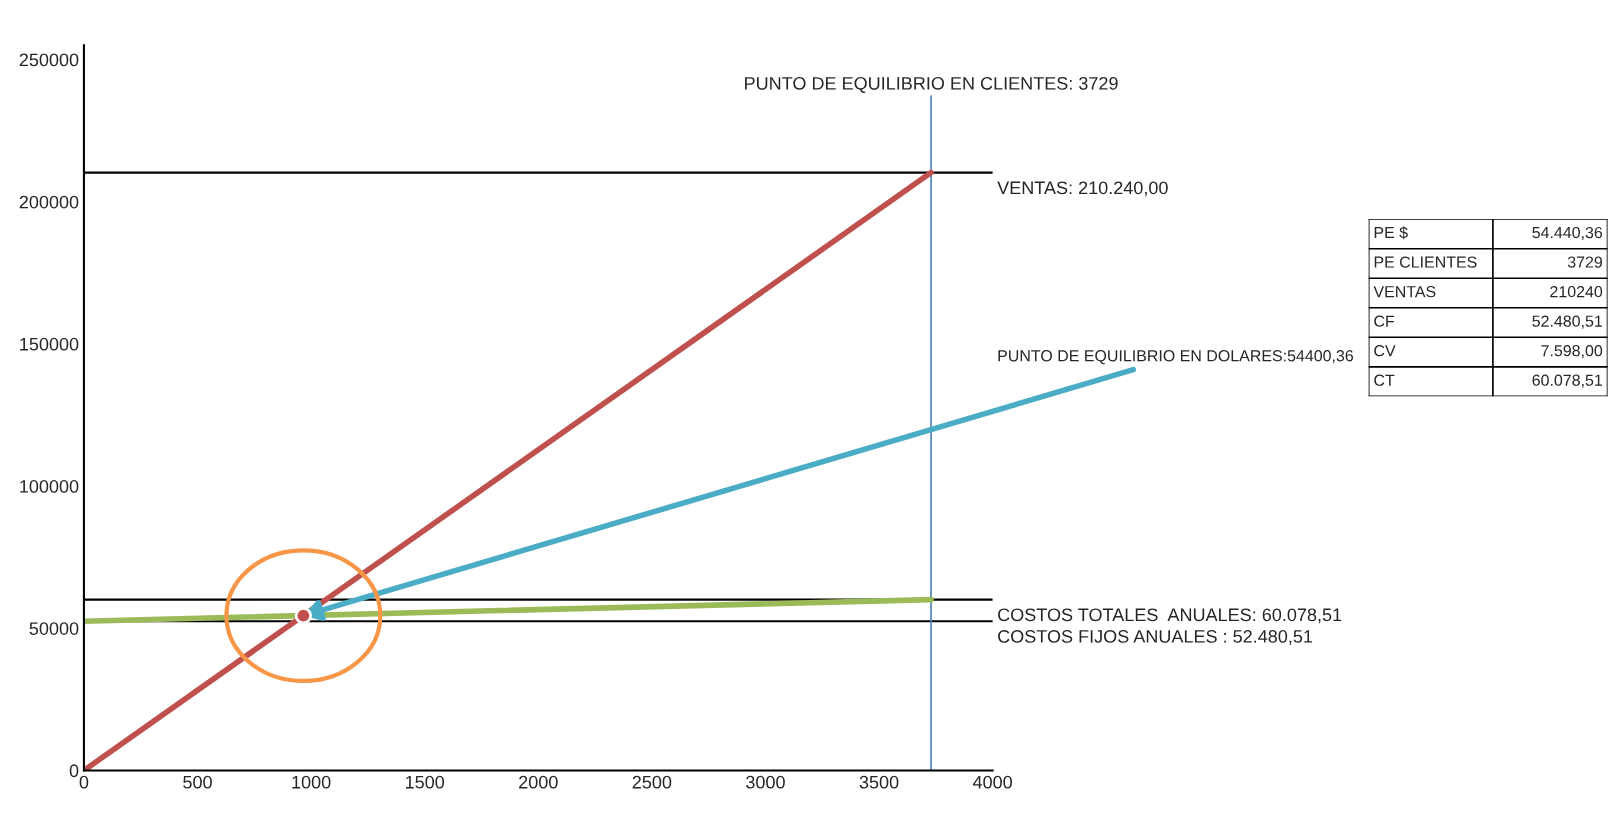 The image size is (1614, 824). What do you see at coordinates (197, 782) in the screenshot?
I see `x-tick-label: 500` at bounding box center [197, 782].